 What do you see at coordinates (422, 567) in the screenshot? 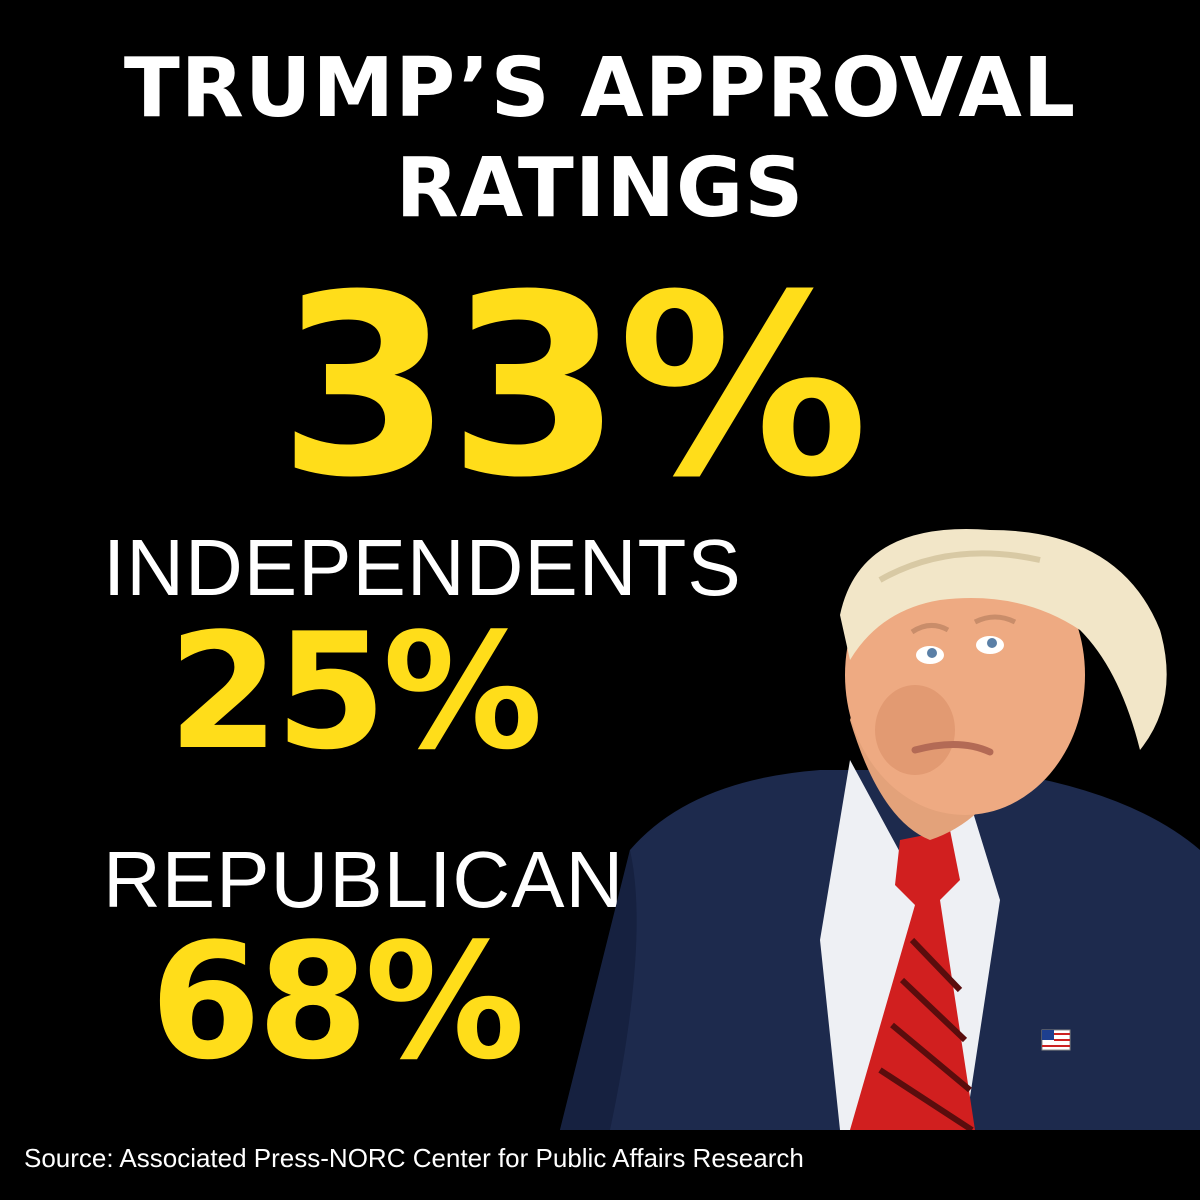
I see `independents-label: INDEPENDENTS` at bounding box center [422, 567].